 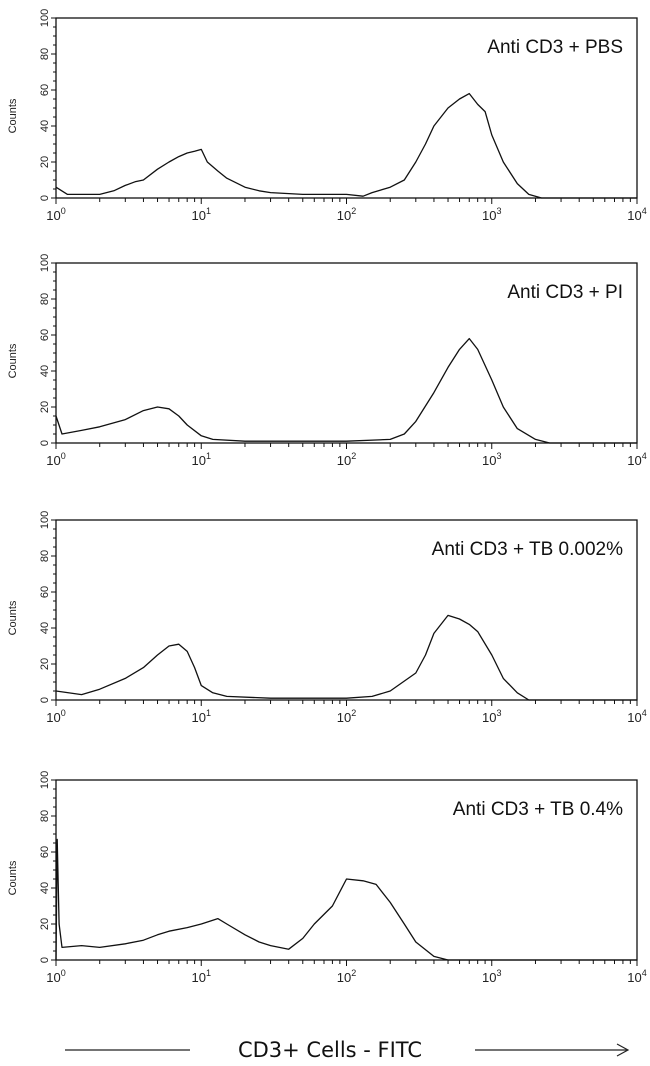 I want to click on panel-title: Anti CD3 + PI, so click(x=565, y=292).